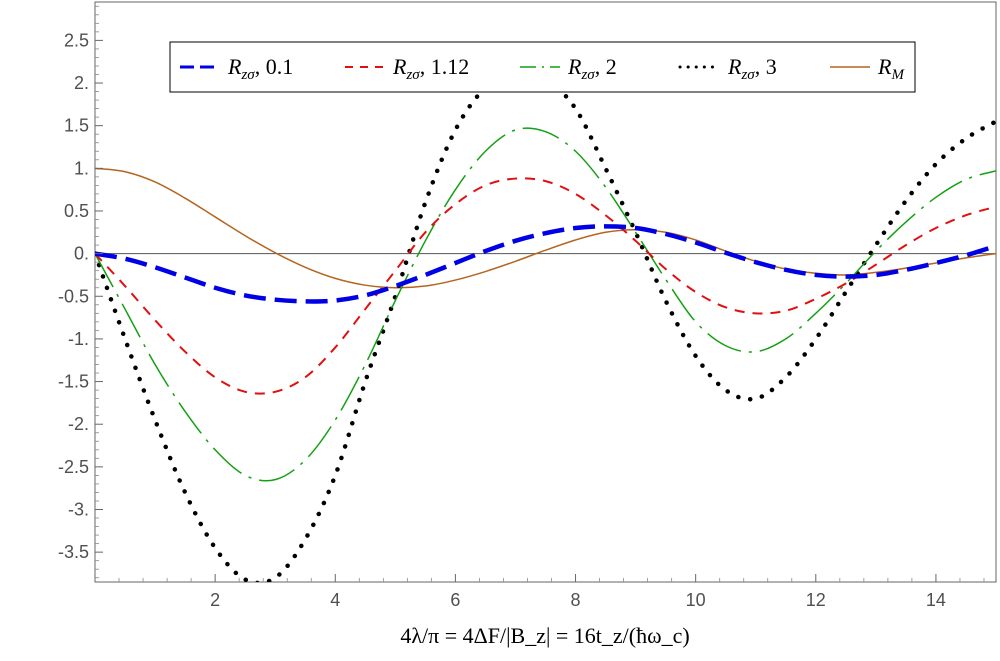 The height and width of the screenshot is (661, 1000). Describe the element at coordinates (430, 68) in the screenshot. I see `legend-label: Rzσ, 1.12` at that location.